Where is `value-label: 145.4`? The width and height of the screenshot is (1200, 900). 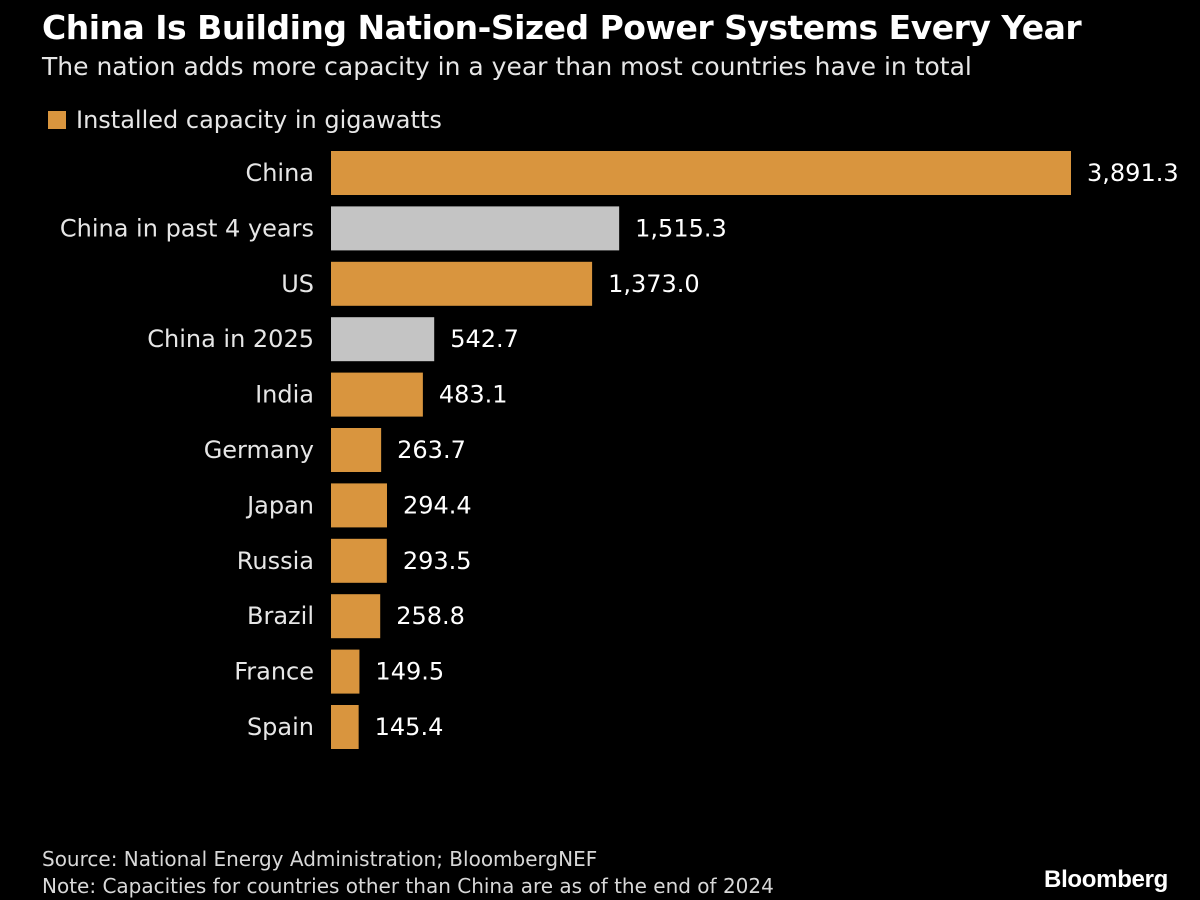 value-label: 145.4 is located at coordinates (409, 727).